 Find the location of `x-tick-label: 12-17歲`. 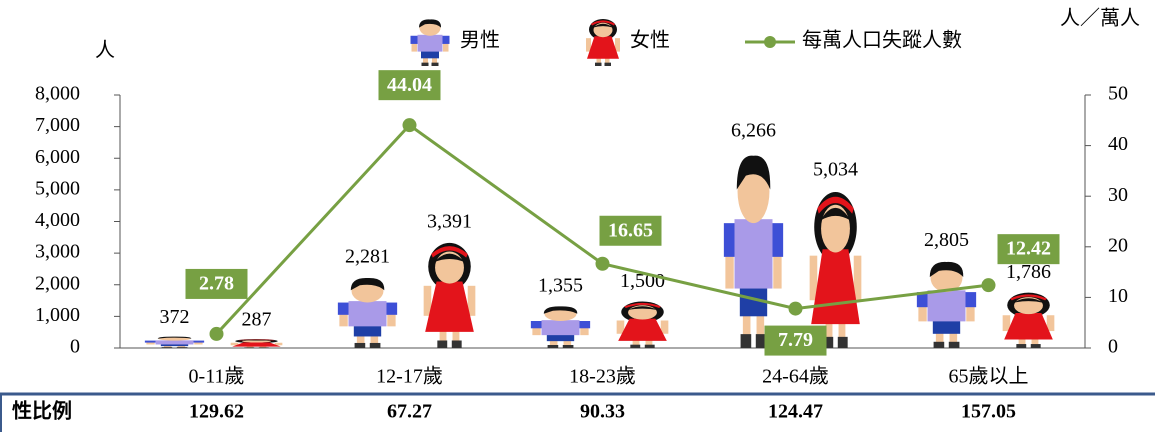

x-tick-label: 12-17歲 is located at coordinates (409, 376).